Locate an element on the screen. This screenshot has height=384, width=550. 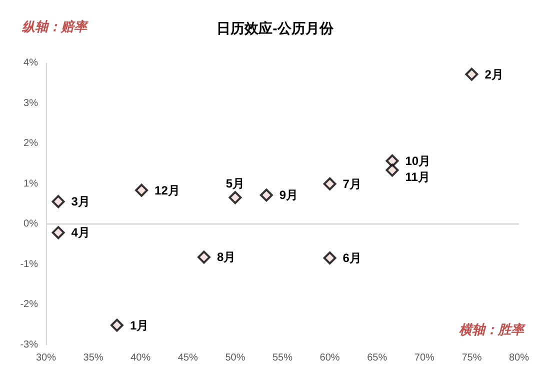
annotation: 4月 is located at coordinates (80, 233).